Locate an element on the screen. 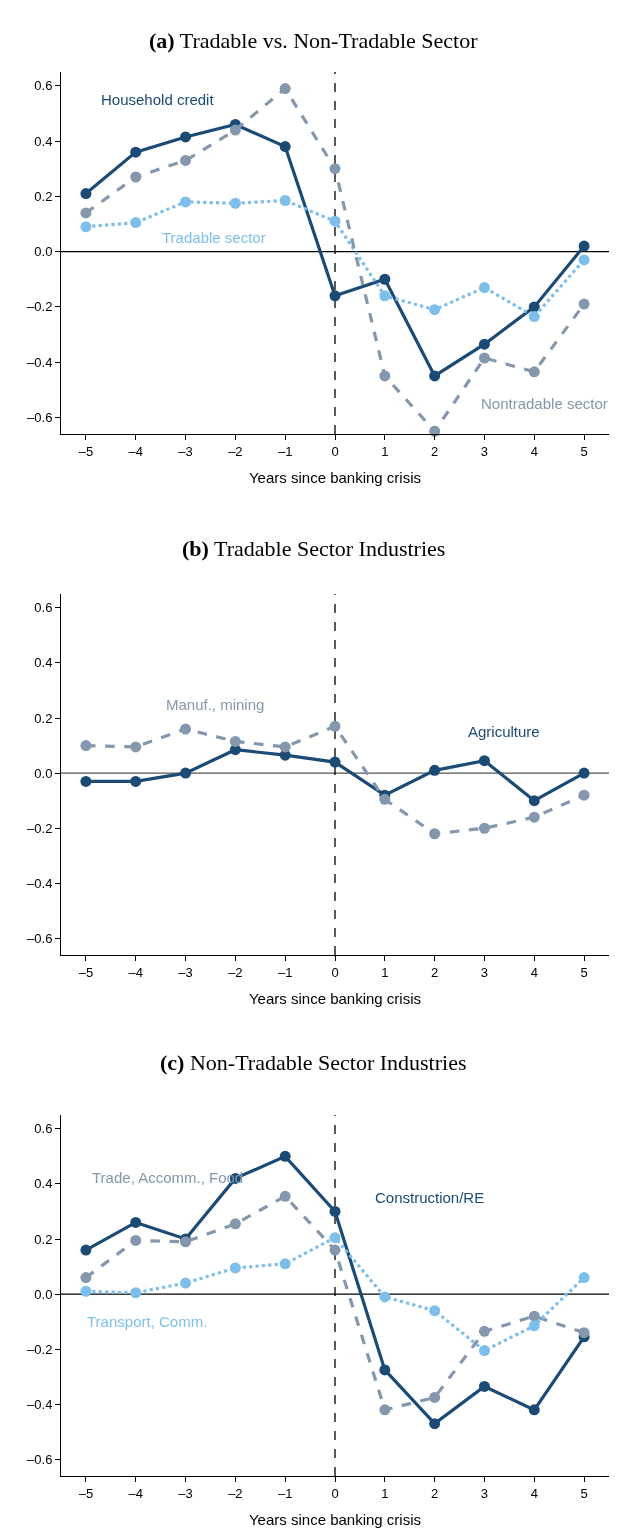 This screenshot has width=626, height=1537. series-label: Manuf., mining is located at coordinates (215, 704).